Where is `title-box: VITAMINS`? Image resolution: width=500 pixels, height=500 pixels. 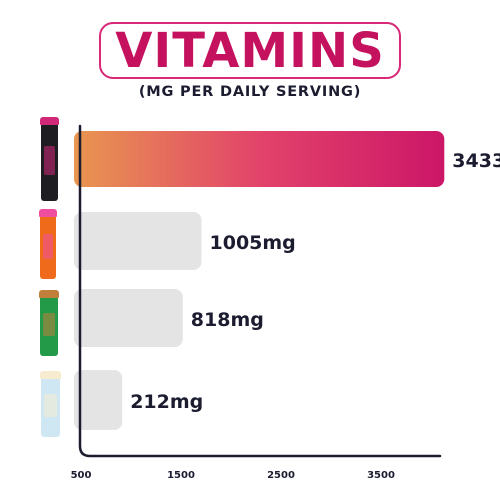 title-box: VITAMINS is located at coordinates (250, 50).